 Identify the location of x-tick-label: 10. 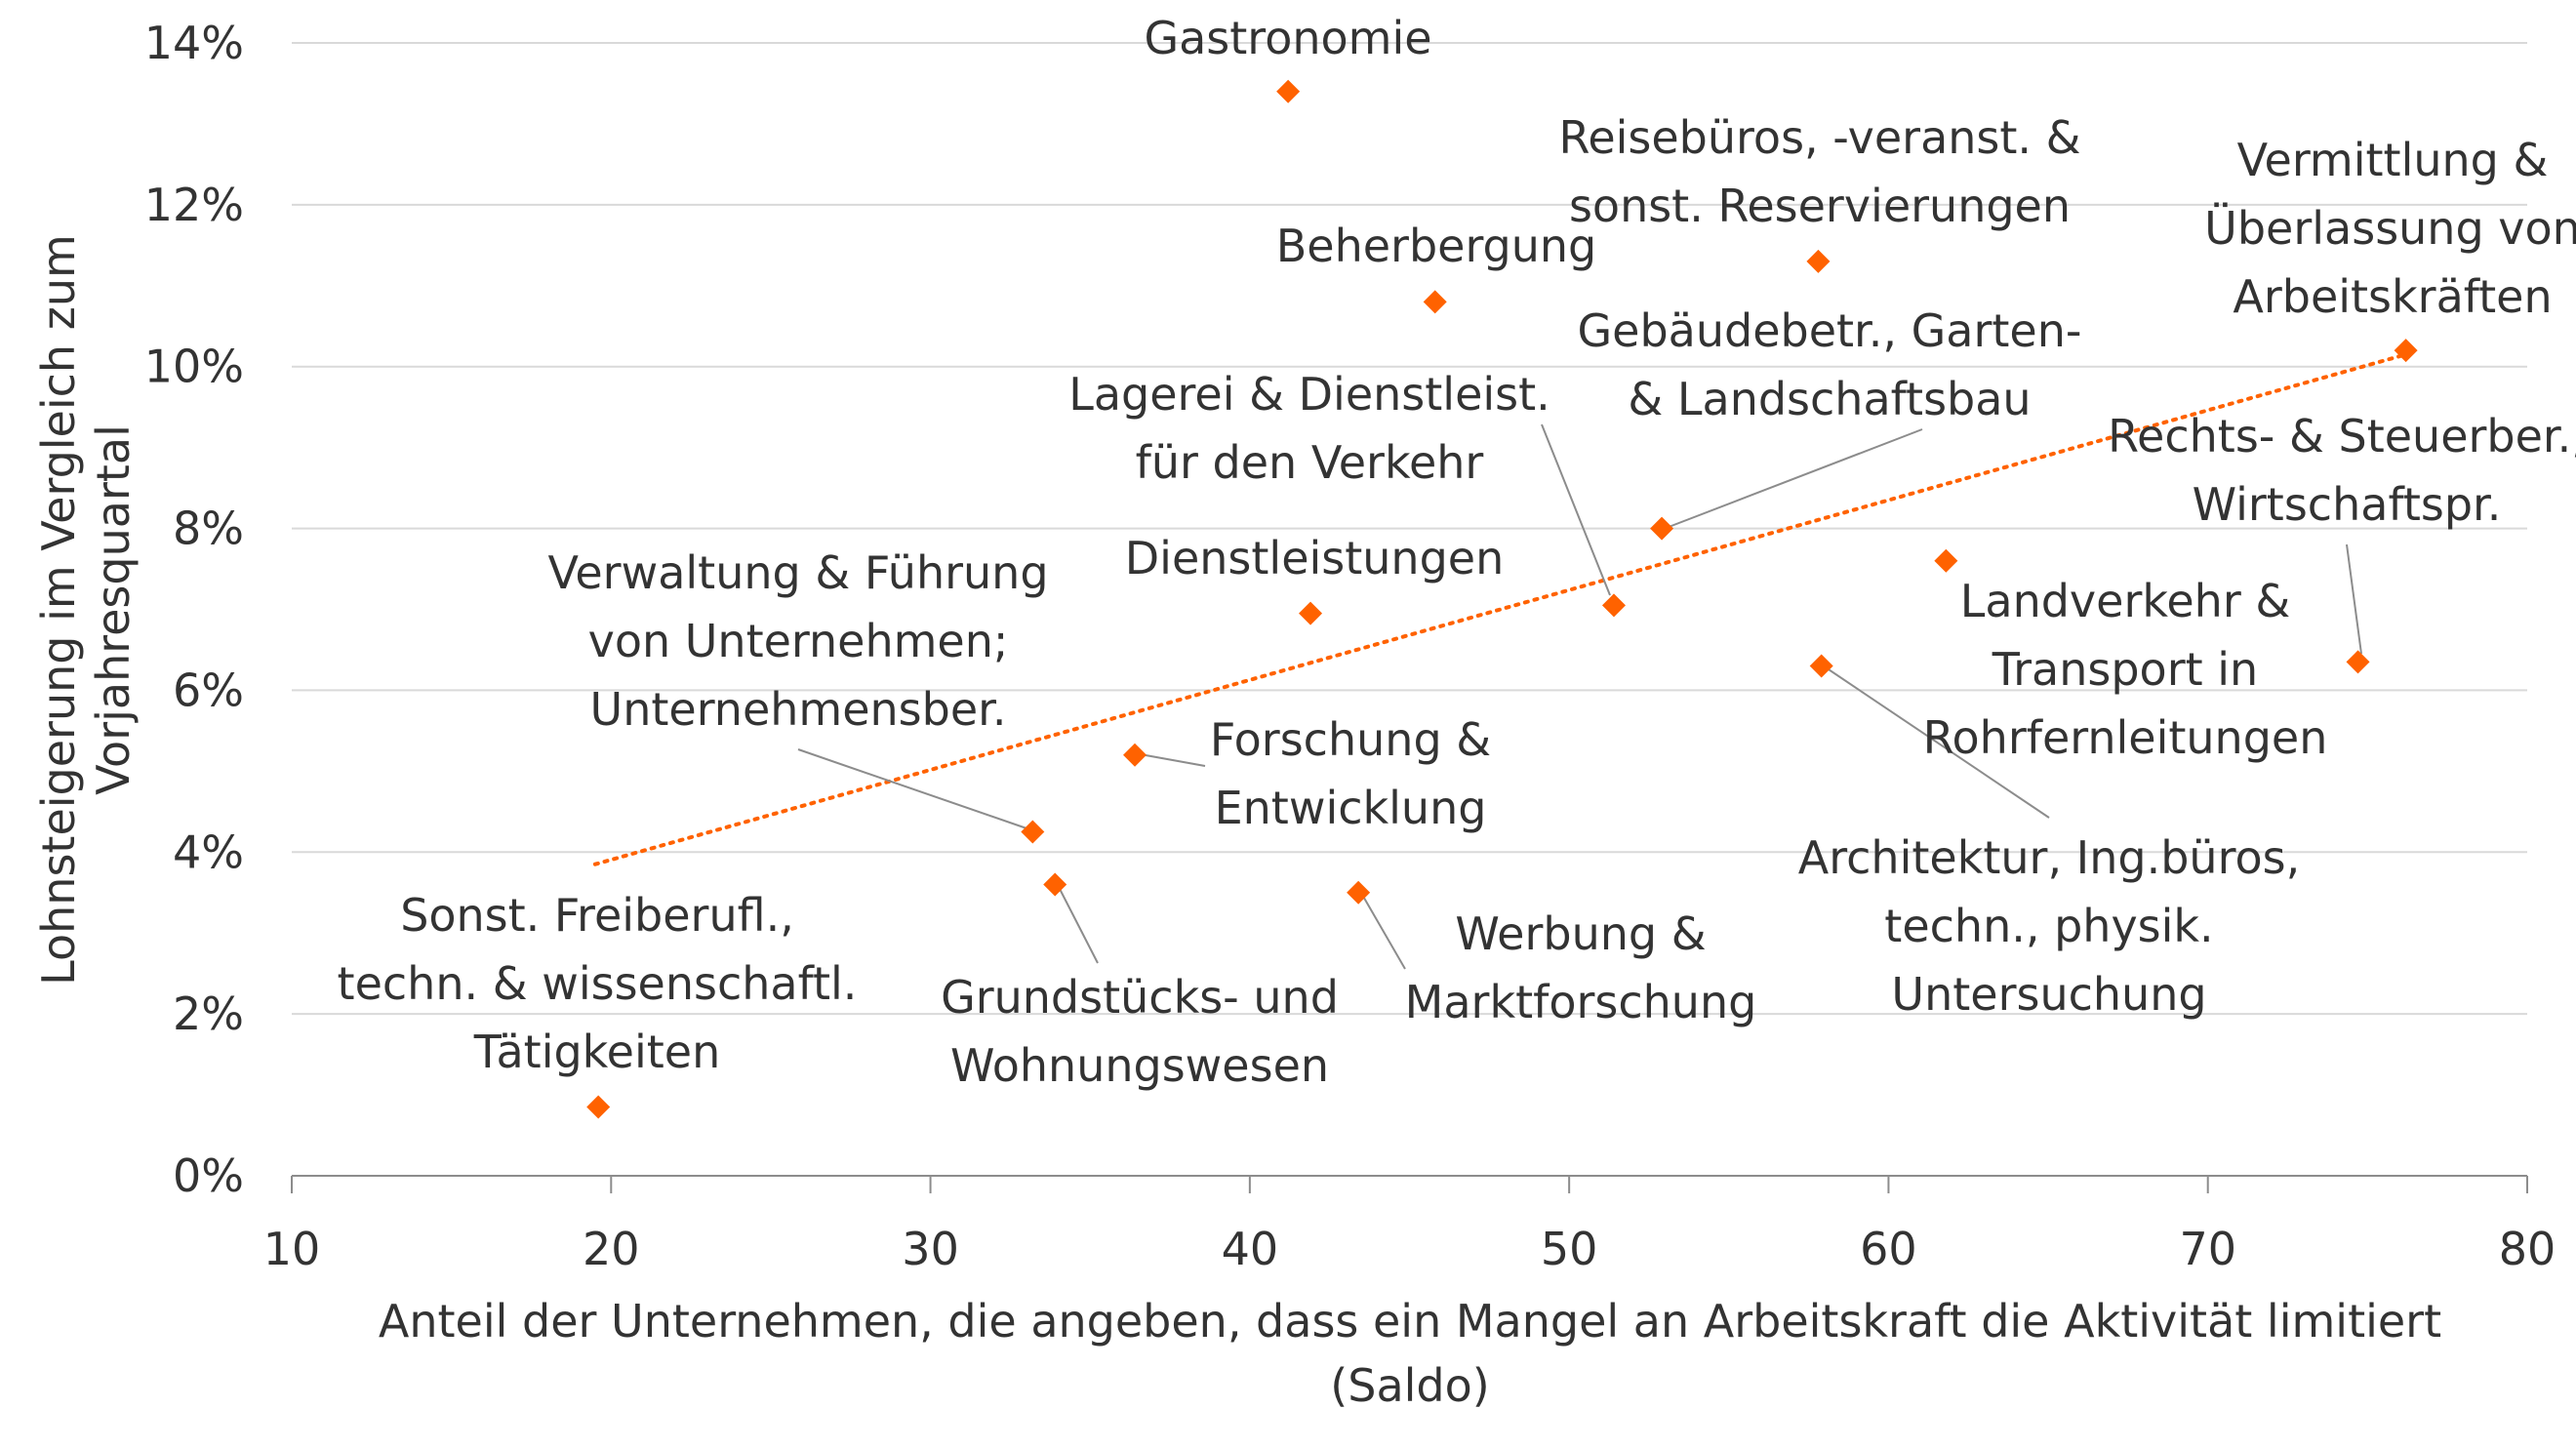
(292, 1249).